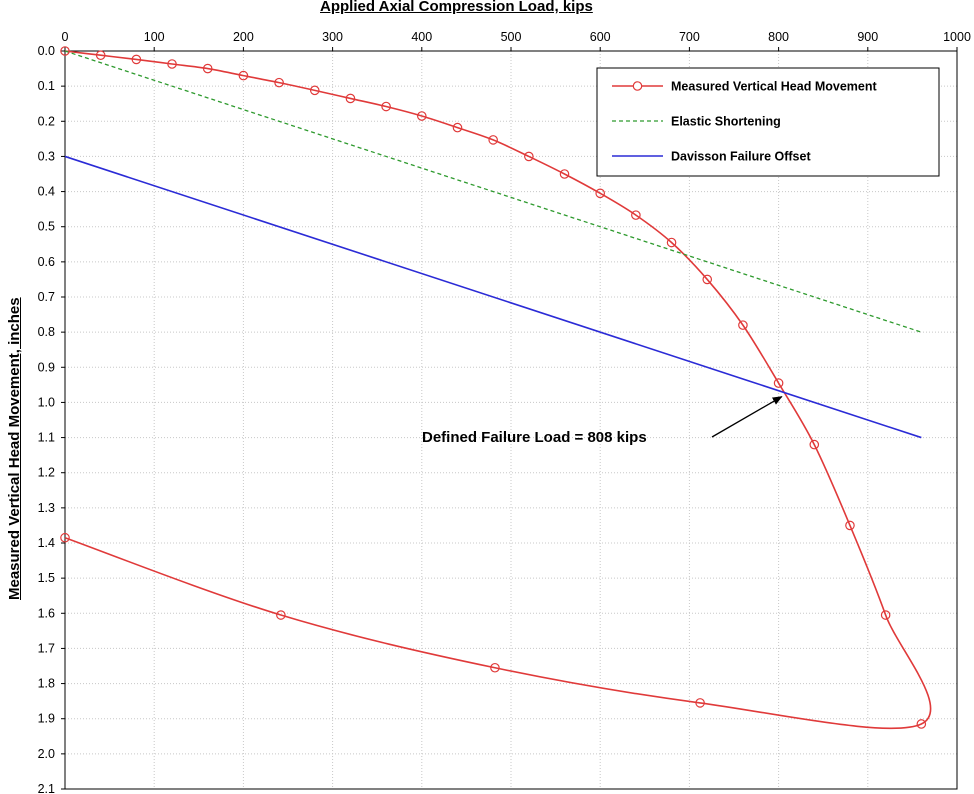  I want to click on legend-label-1: Elastic Shortening, so click(726, 122).